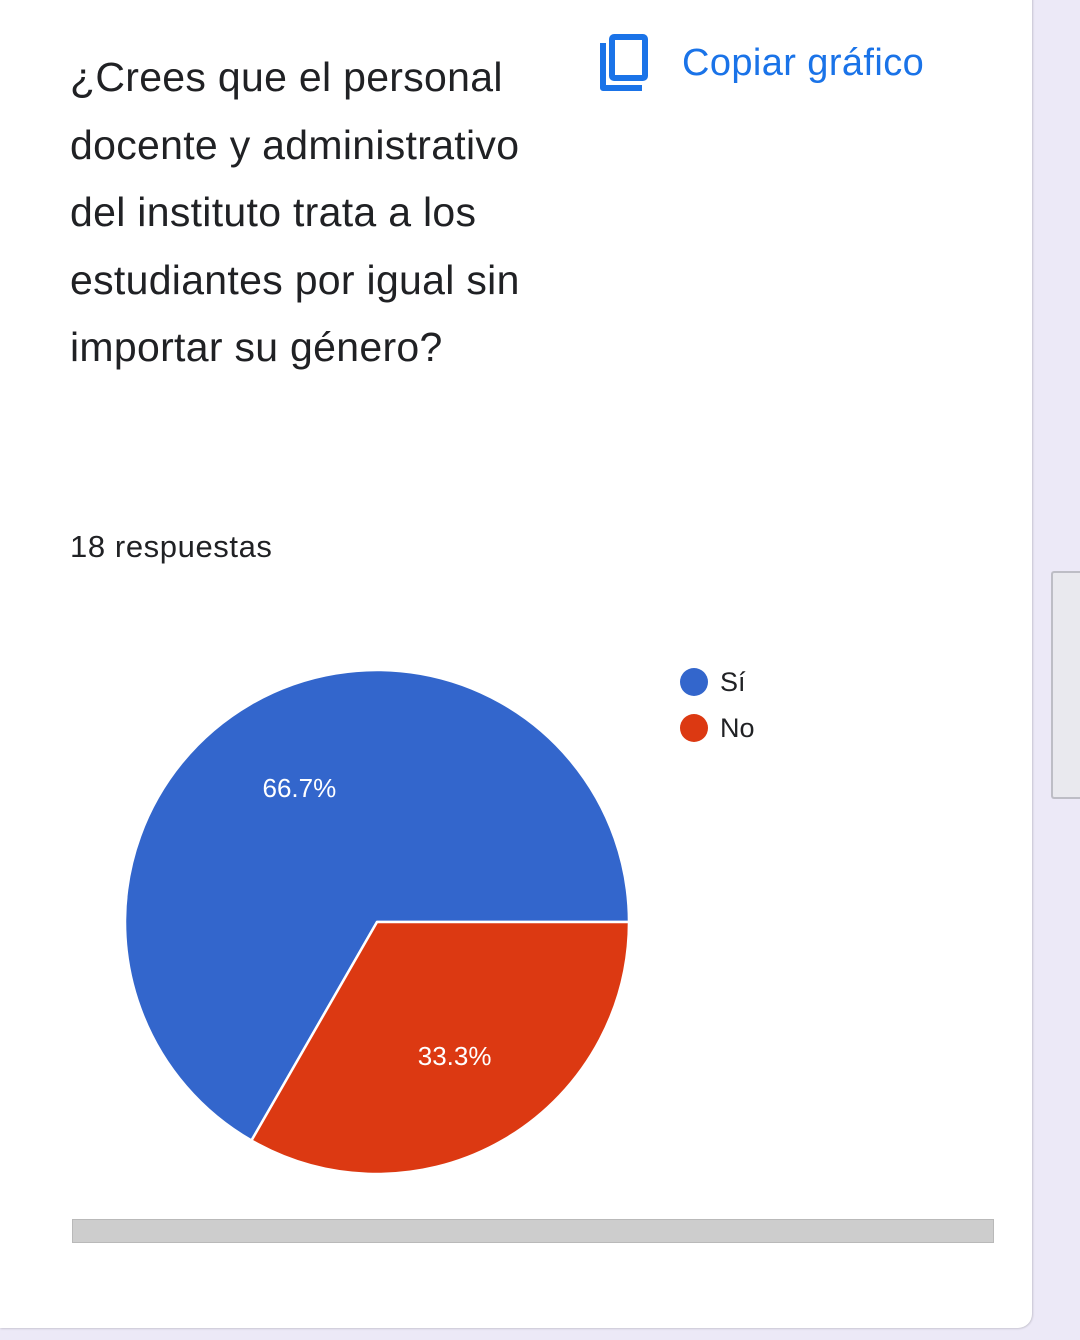  I want to click on pie-slice-label-si: 66.7%, so click(300, 788).